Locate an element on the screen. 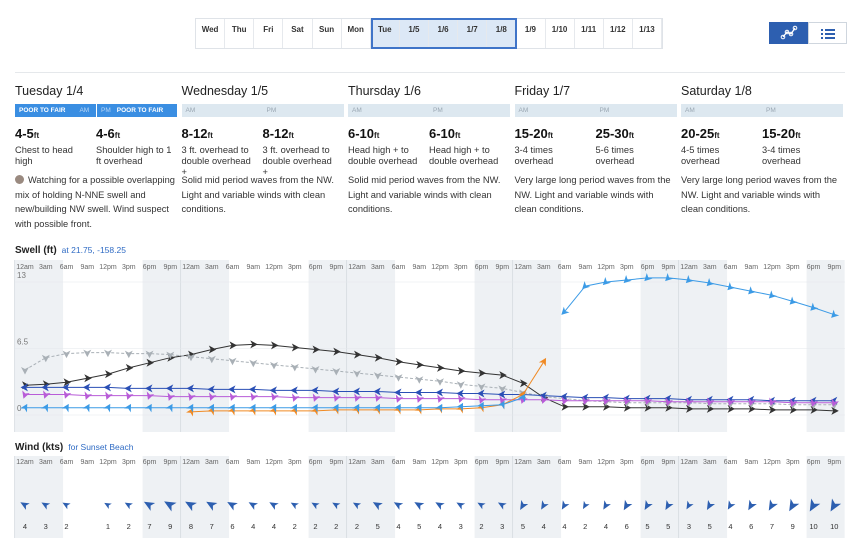  nav-day: 1/5 is located at coordinates (414, 33).